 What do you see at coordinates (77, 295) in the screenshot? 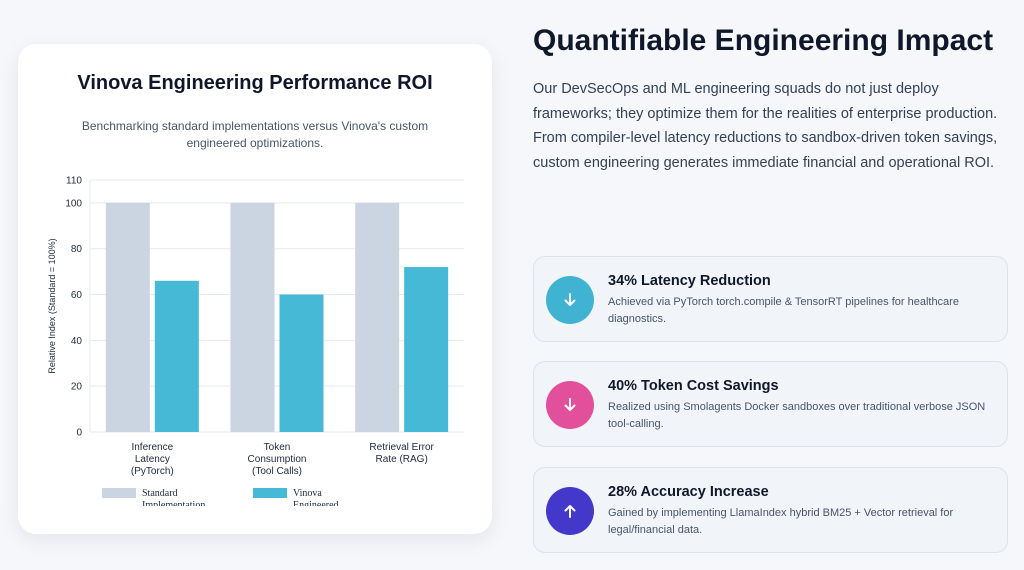
I see `y-tick-label: 60` at bounding box center [77, 295].